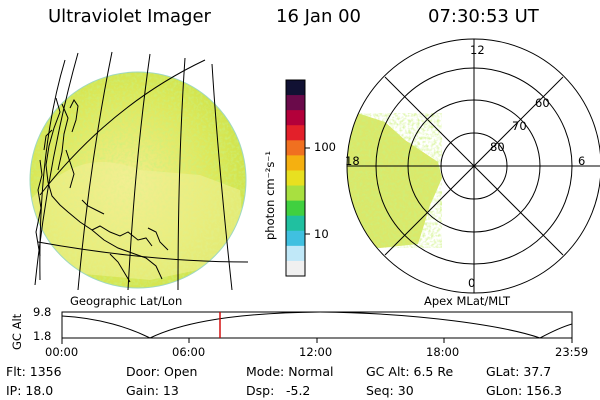 This screenshot has height=400, width=600. What do you see at coordinates (390, 390) in the screenshot?
I see `info-sequence: Seq: 30` at bounding box center [390, 390].